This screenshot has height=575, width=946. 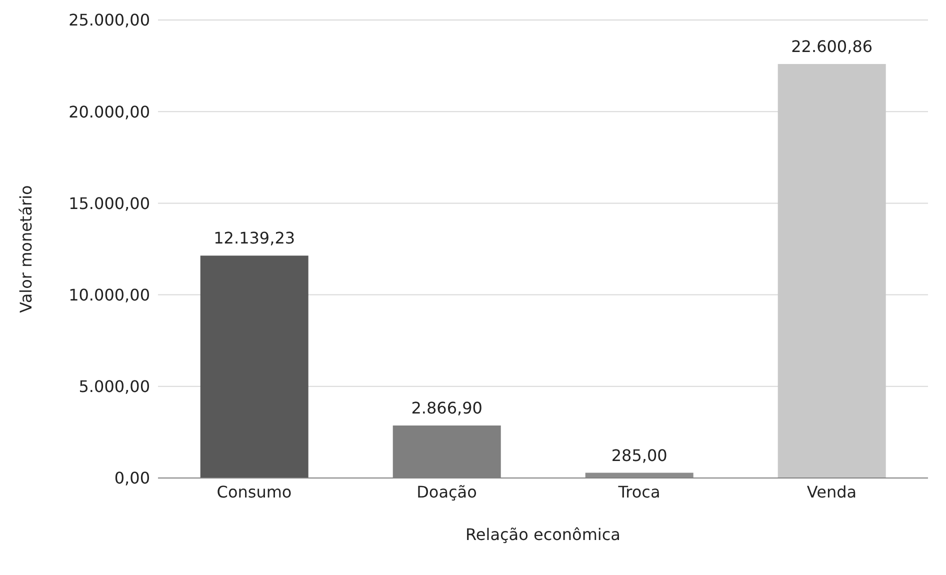 What do you see at coordinates (446, 408) in the screenshot?
I see `data-label: 2.866,90` at bounding box center [446, 408].